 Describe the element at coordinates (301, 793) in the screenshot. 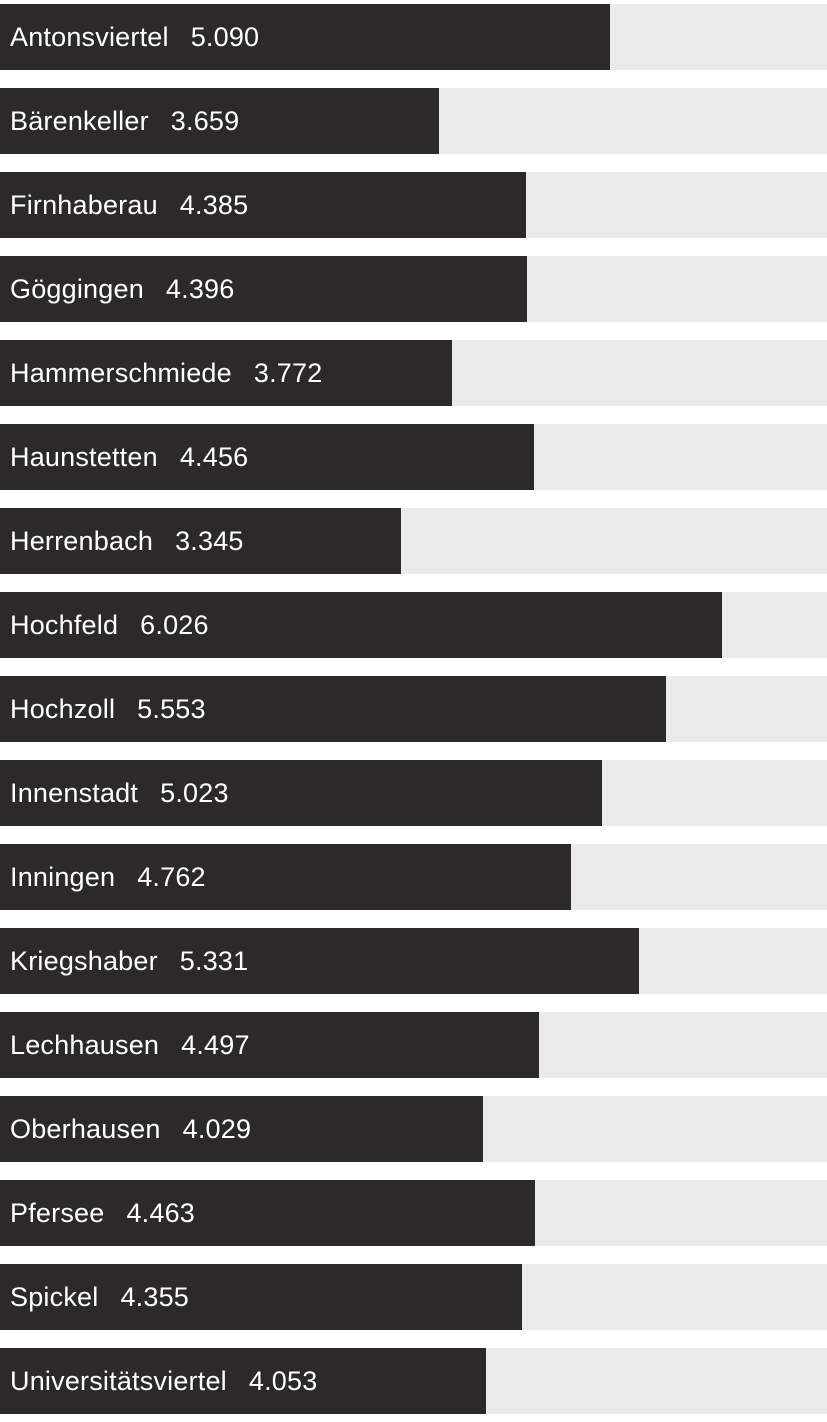

I see `bar: Innenstadt 5.023` at that location.